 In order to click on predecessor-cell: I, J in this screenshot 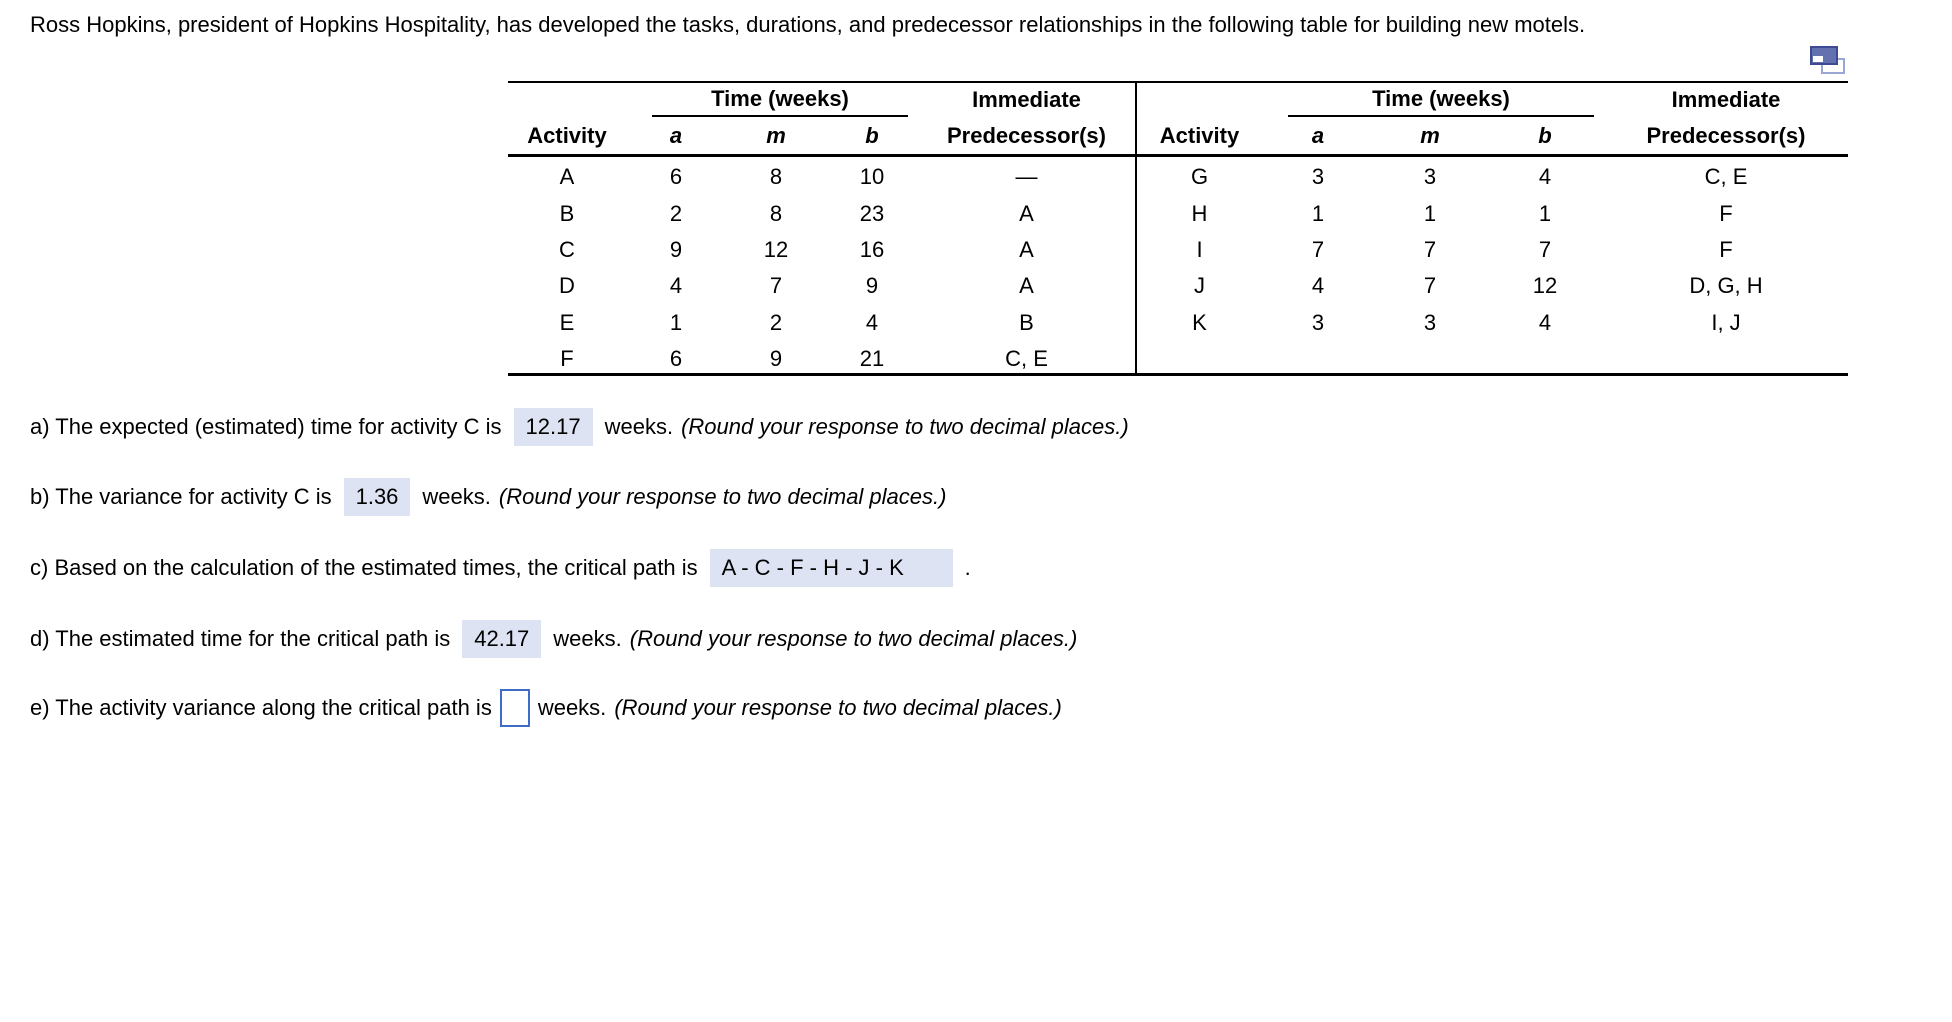, I will do `click(1726, 322)`.